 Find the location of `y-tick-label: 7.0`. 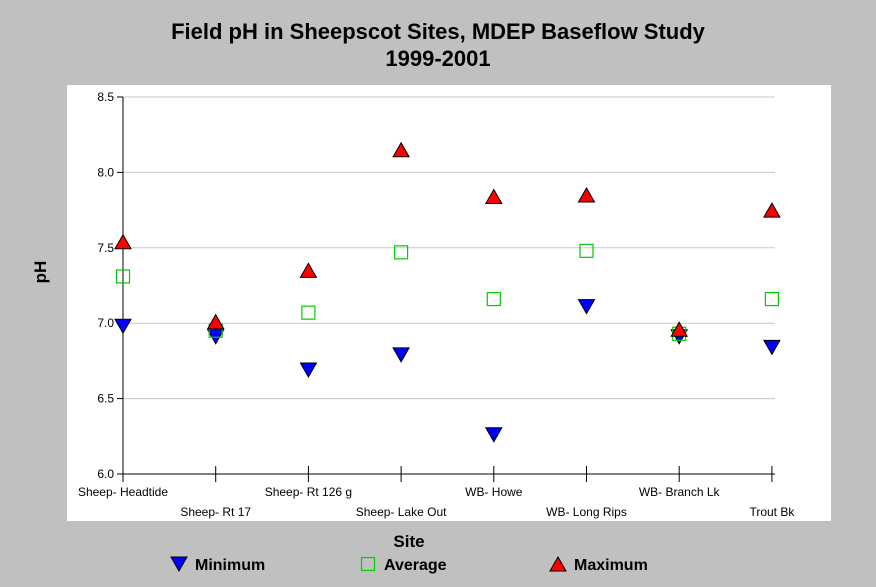

y-tick-label: 7.0 is located at coordinates (105, 323).